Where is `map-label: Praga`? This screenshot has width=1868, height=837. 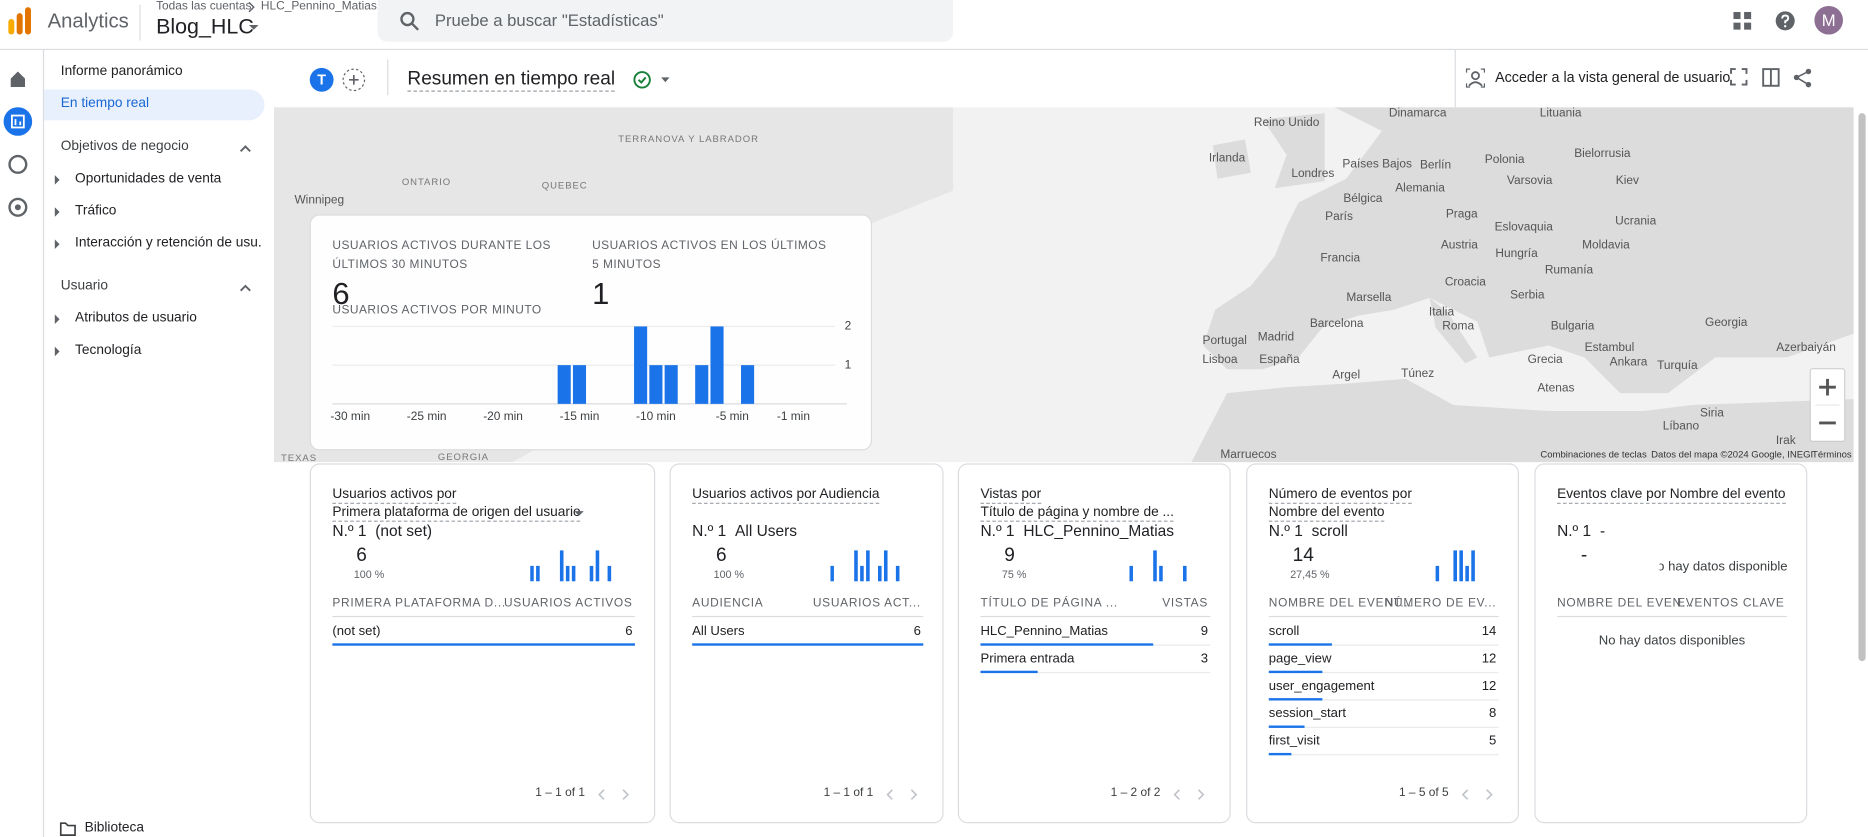 map-label: Praga is located at coordinates (1462, 214).